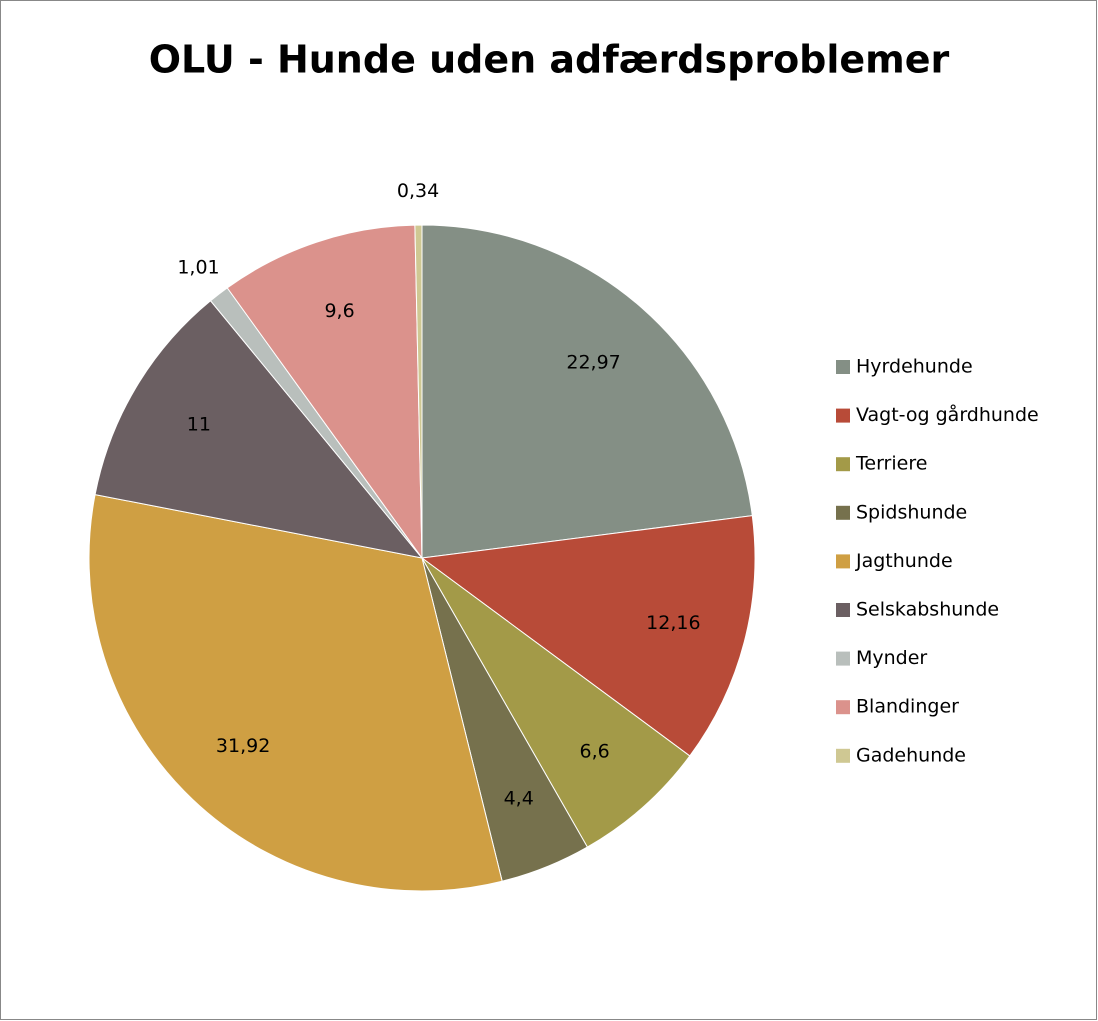  I want to click on data-label: 4,4, so click(519, 799).